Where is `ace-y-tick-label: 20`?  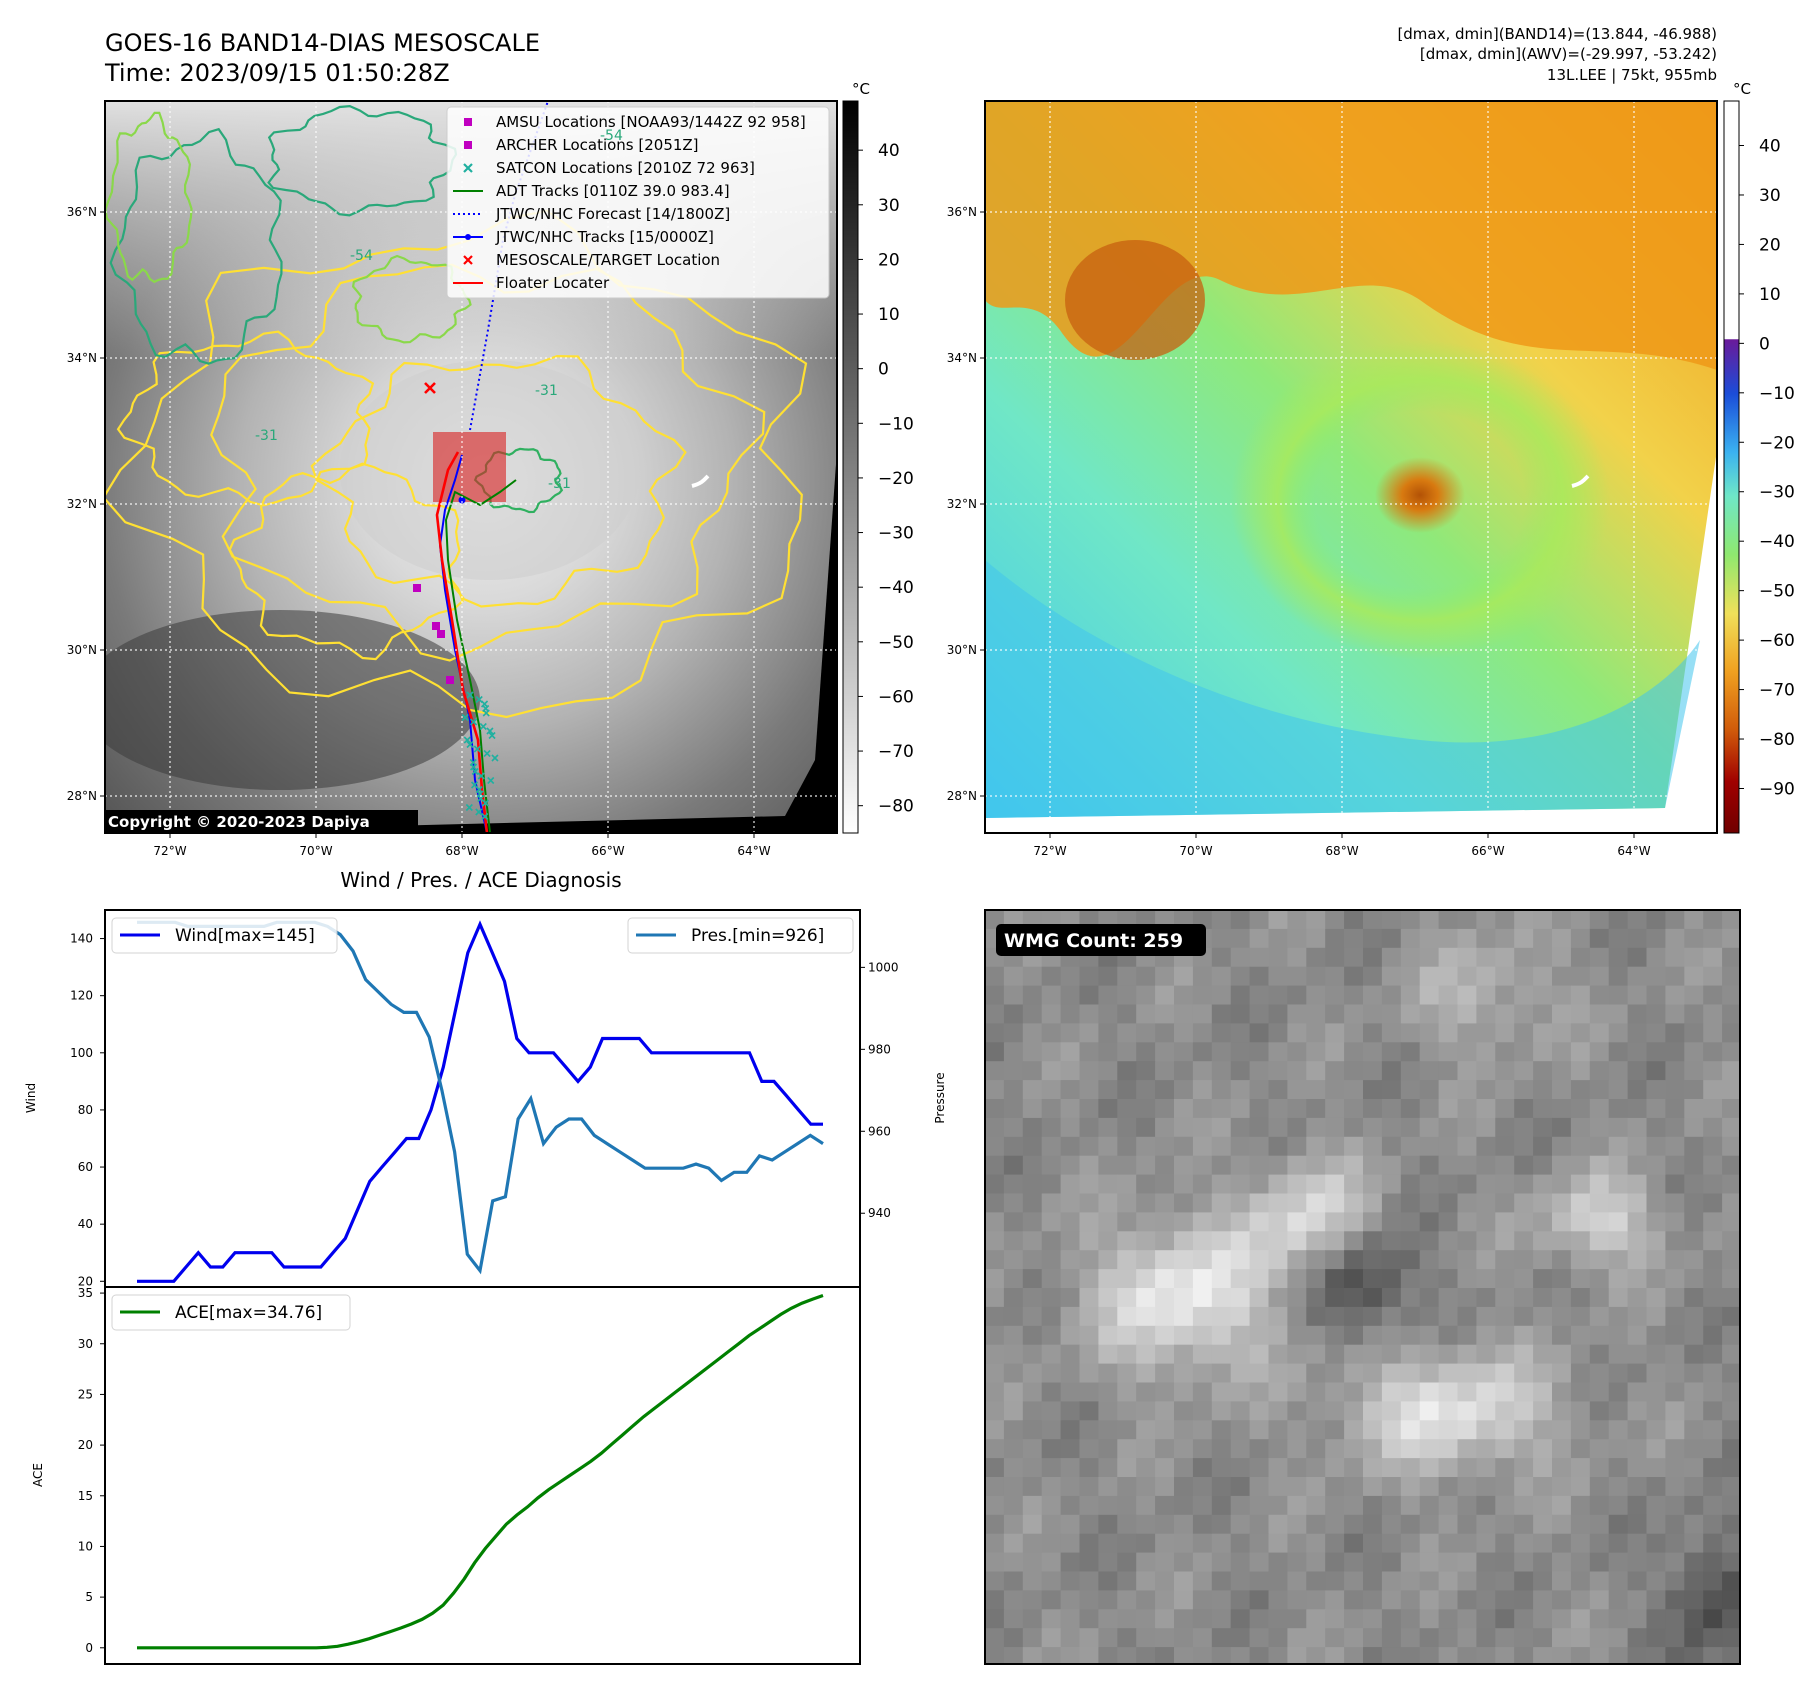 ace-y-tick-label: 20 is located at coordinates (85, 1445).